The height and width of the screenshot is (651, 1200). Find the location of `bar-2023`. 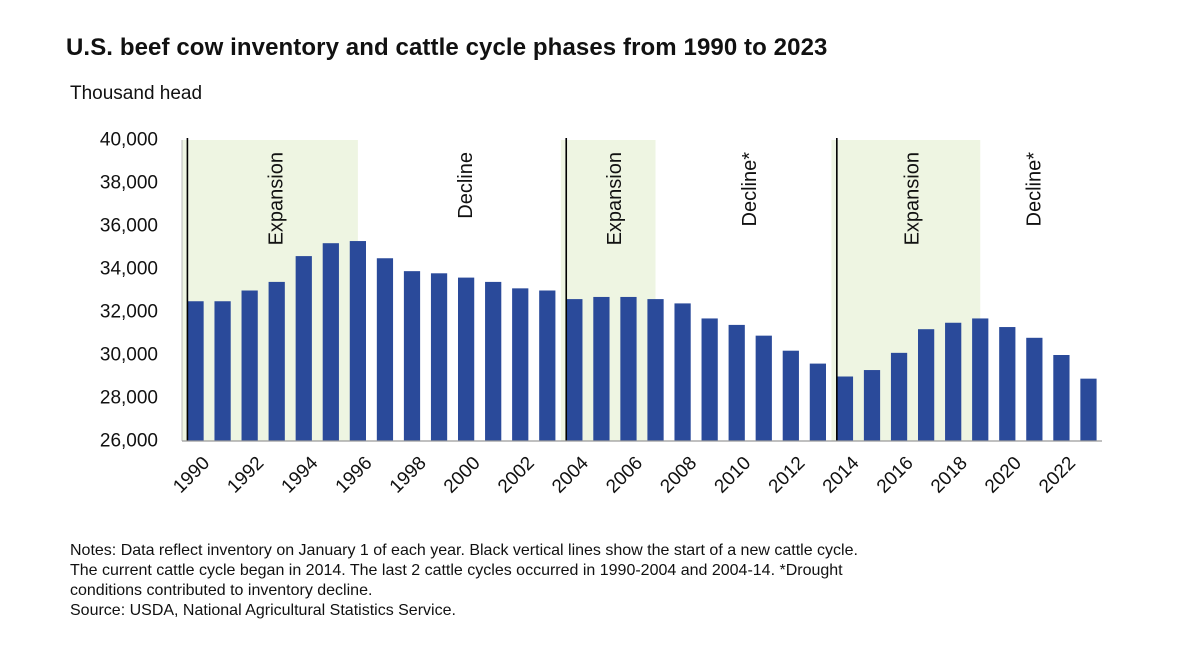

bar-2023 is located at coordinates (1088, 409).